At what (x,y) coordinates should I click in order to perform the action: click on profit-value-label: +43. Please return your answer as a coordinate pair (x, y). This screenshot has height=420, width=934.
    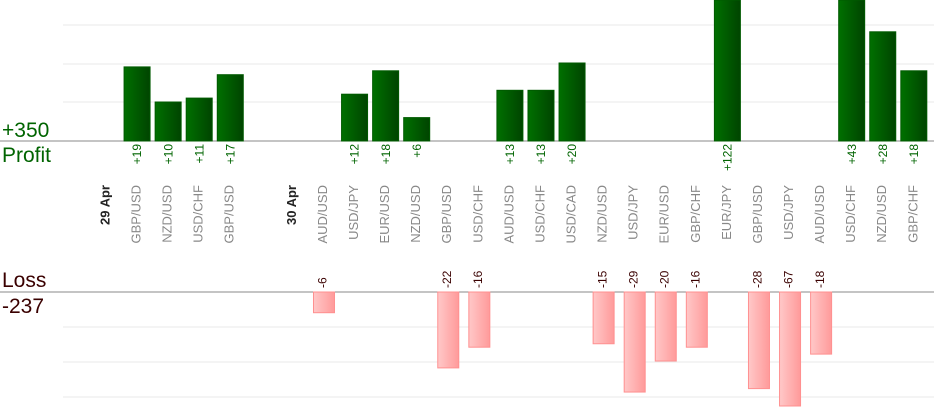
    Looking at the image, I should click on (852, 154).